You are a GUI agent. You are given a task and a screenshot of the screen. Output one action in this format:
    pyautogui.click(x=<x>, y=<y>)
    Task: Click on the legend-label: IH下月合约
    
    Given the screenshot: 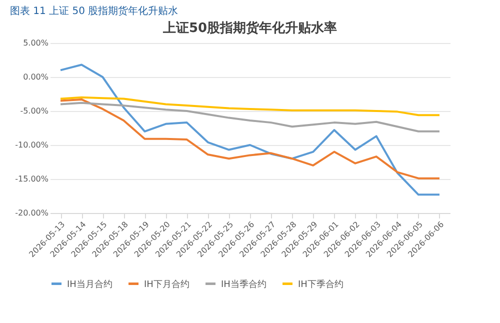 What is the action you would take?
    pyautogui.click(x=167, y=284)
    